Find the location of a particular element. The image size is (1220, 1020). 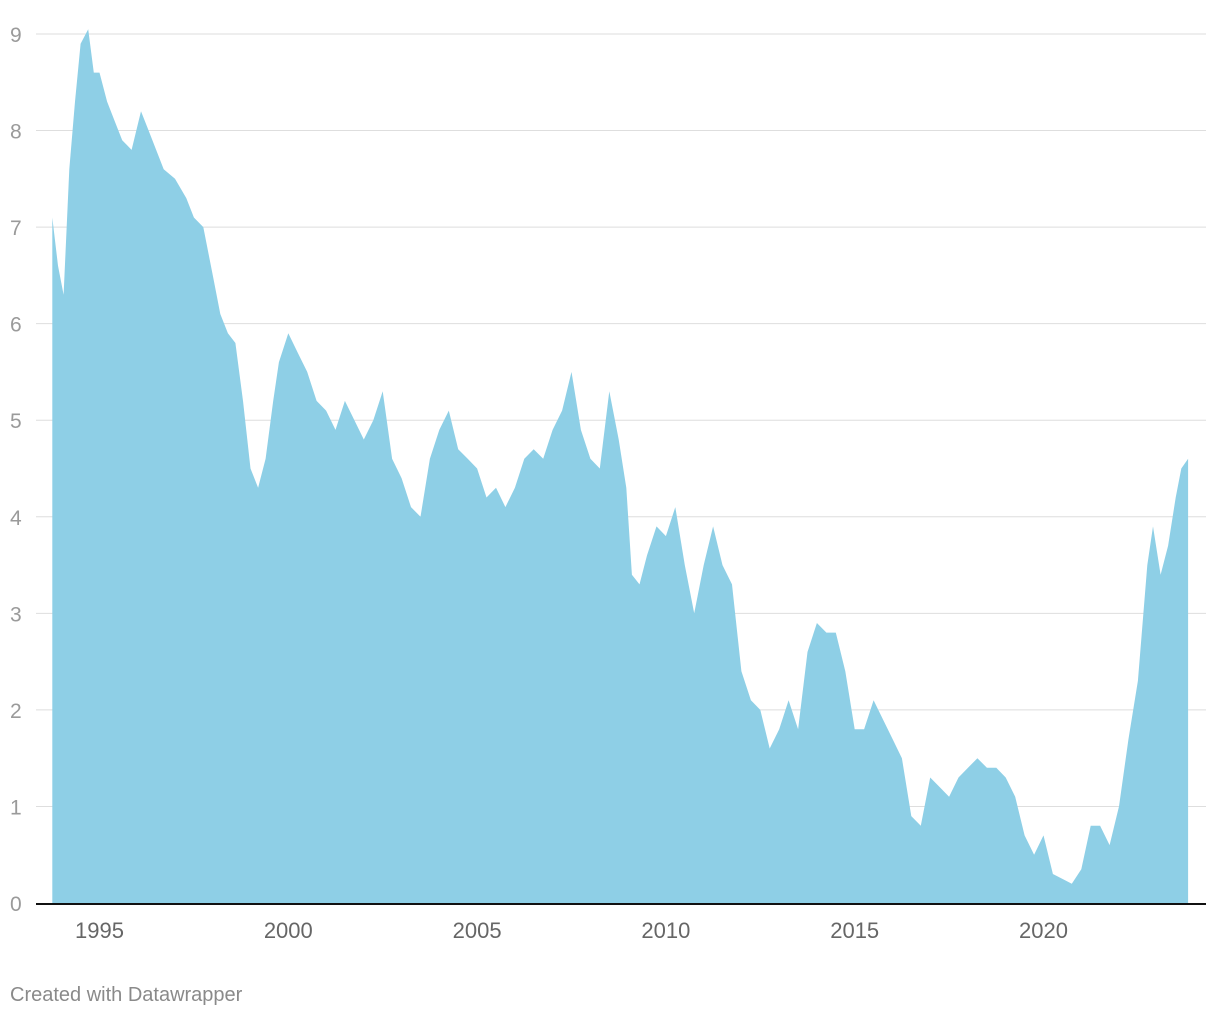

x-tick-label: 2020 is located at coordinates (1043, 930).